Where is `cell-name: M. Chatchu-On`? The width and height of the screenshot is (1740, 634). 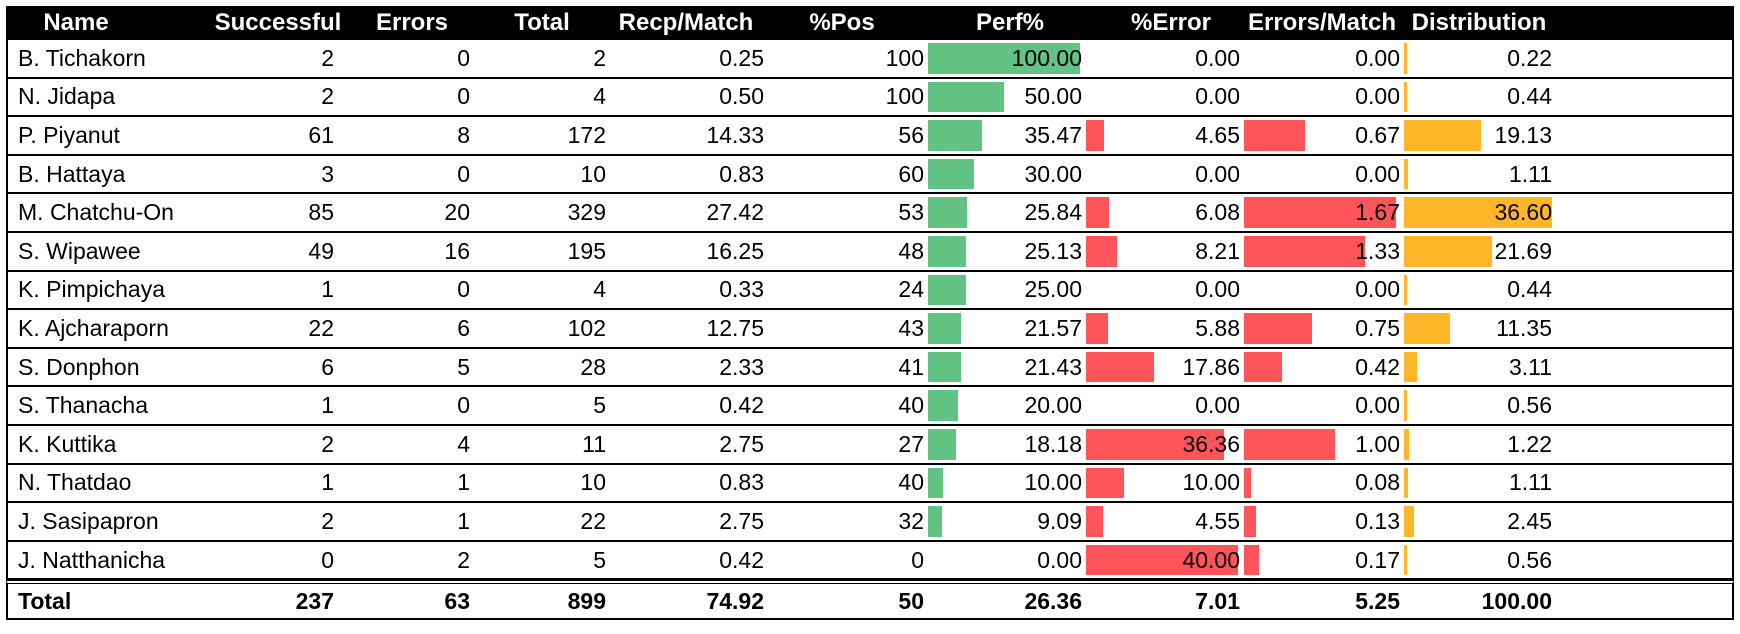
cell-name: M. Chatchu-On is located at coordinates (113, 212).